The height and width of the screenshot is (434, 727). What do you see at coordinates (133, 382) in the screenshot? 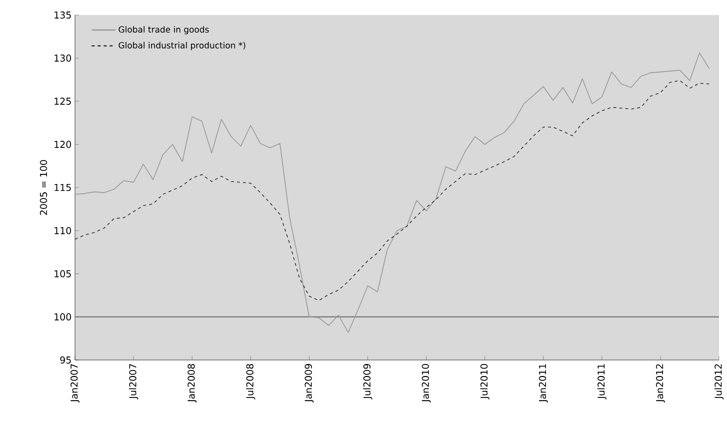
I see `x-tick-label: Jul2007` at bounding box center [133, 382].